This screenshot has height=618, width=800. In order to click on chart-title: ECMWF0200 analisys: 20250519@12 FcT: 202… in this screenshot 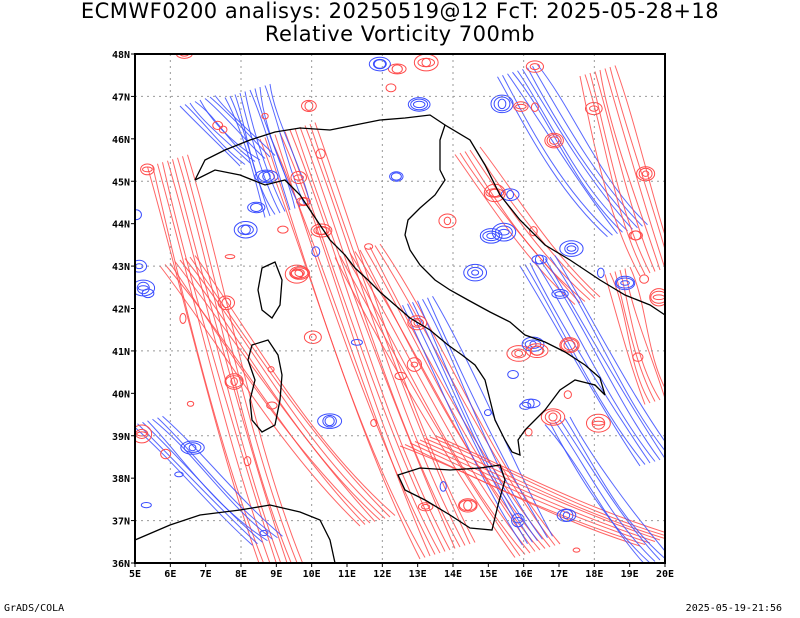, I will do `click(400, 11)`.